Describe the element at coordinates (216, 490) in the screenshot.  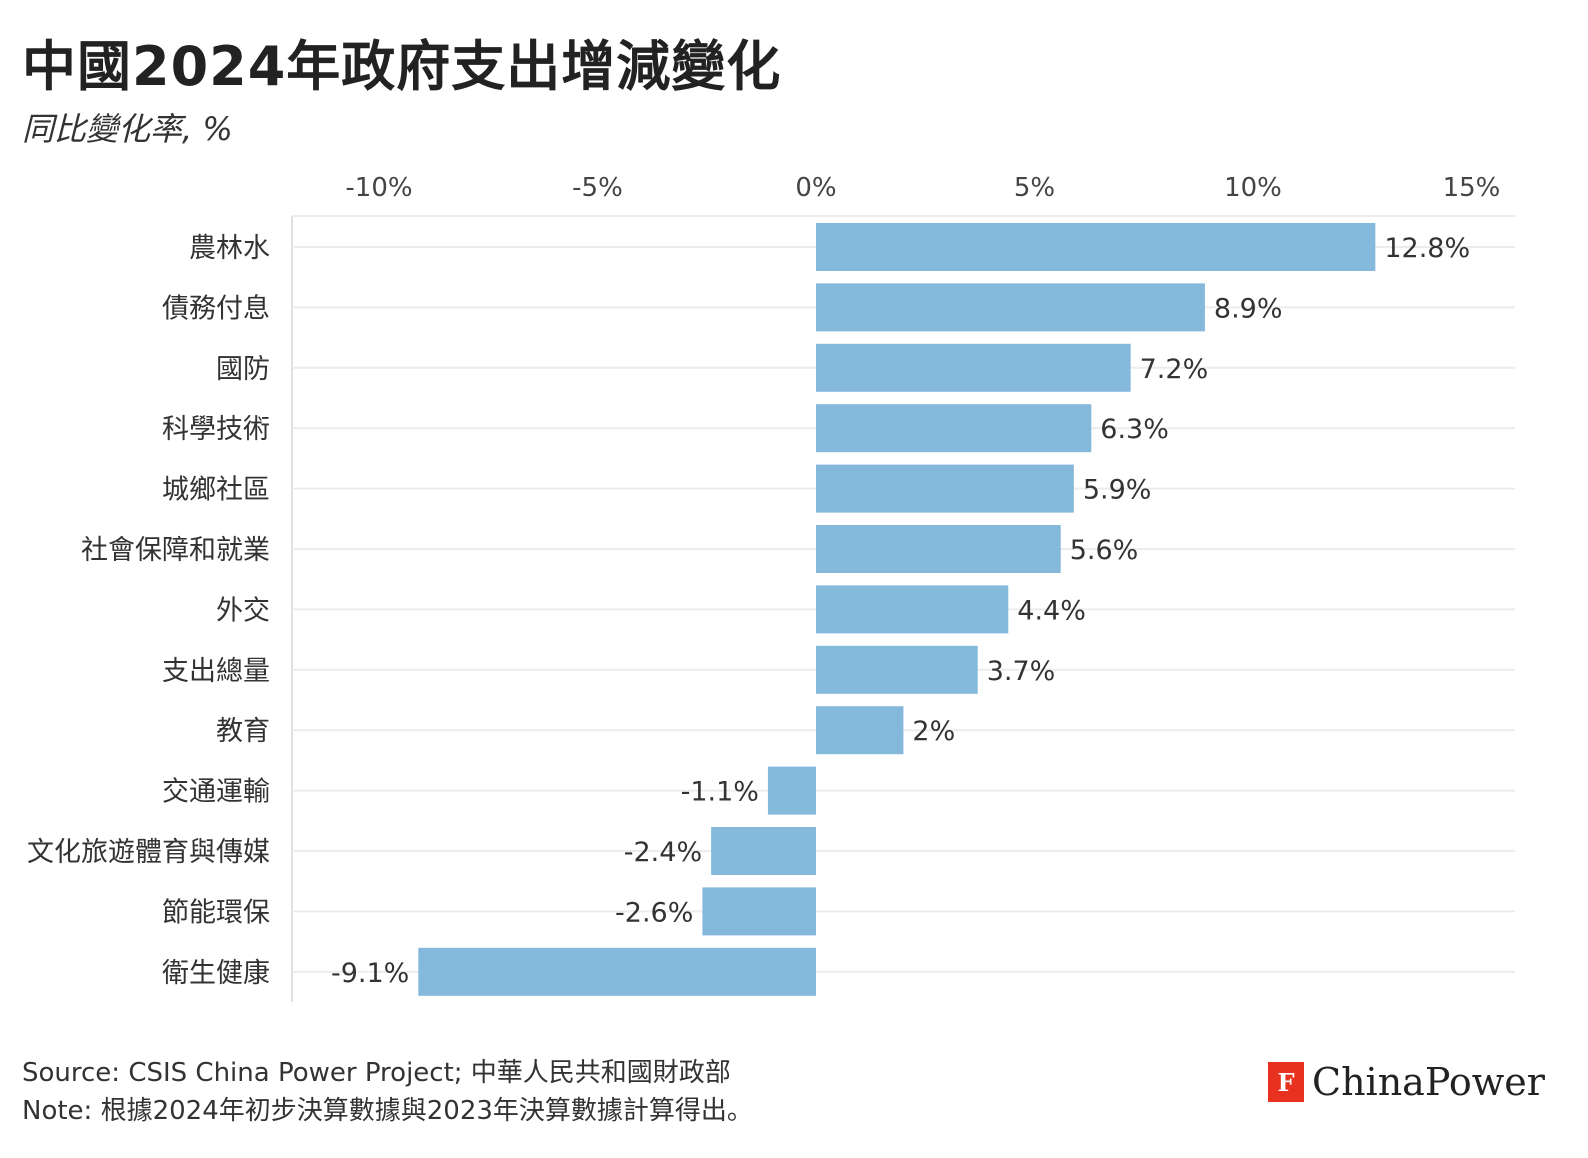
I see `category-label: 城鄉社區` at that location.